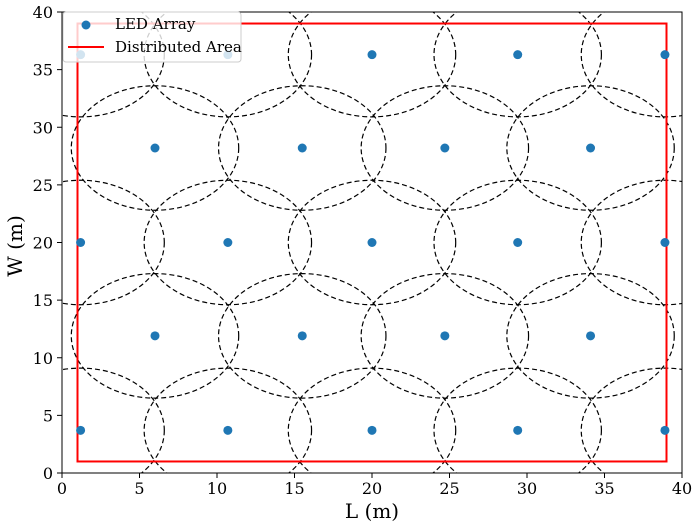 This screenshot has height=528, width=695. I want to click on x-tick-label-0: 0, so click(62, 488).